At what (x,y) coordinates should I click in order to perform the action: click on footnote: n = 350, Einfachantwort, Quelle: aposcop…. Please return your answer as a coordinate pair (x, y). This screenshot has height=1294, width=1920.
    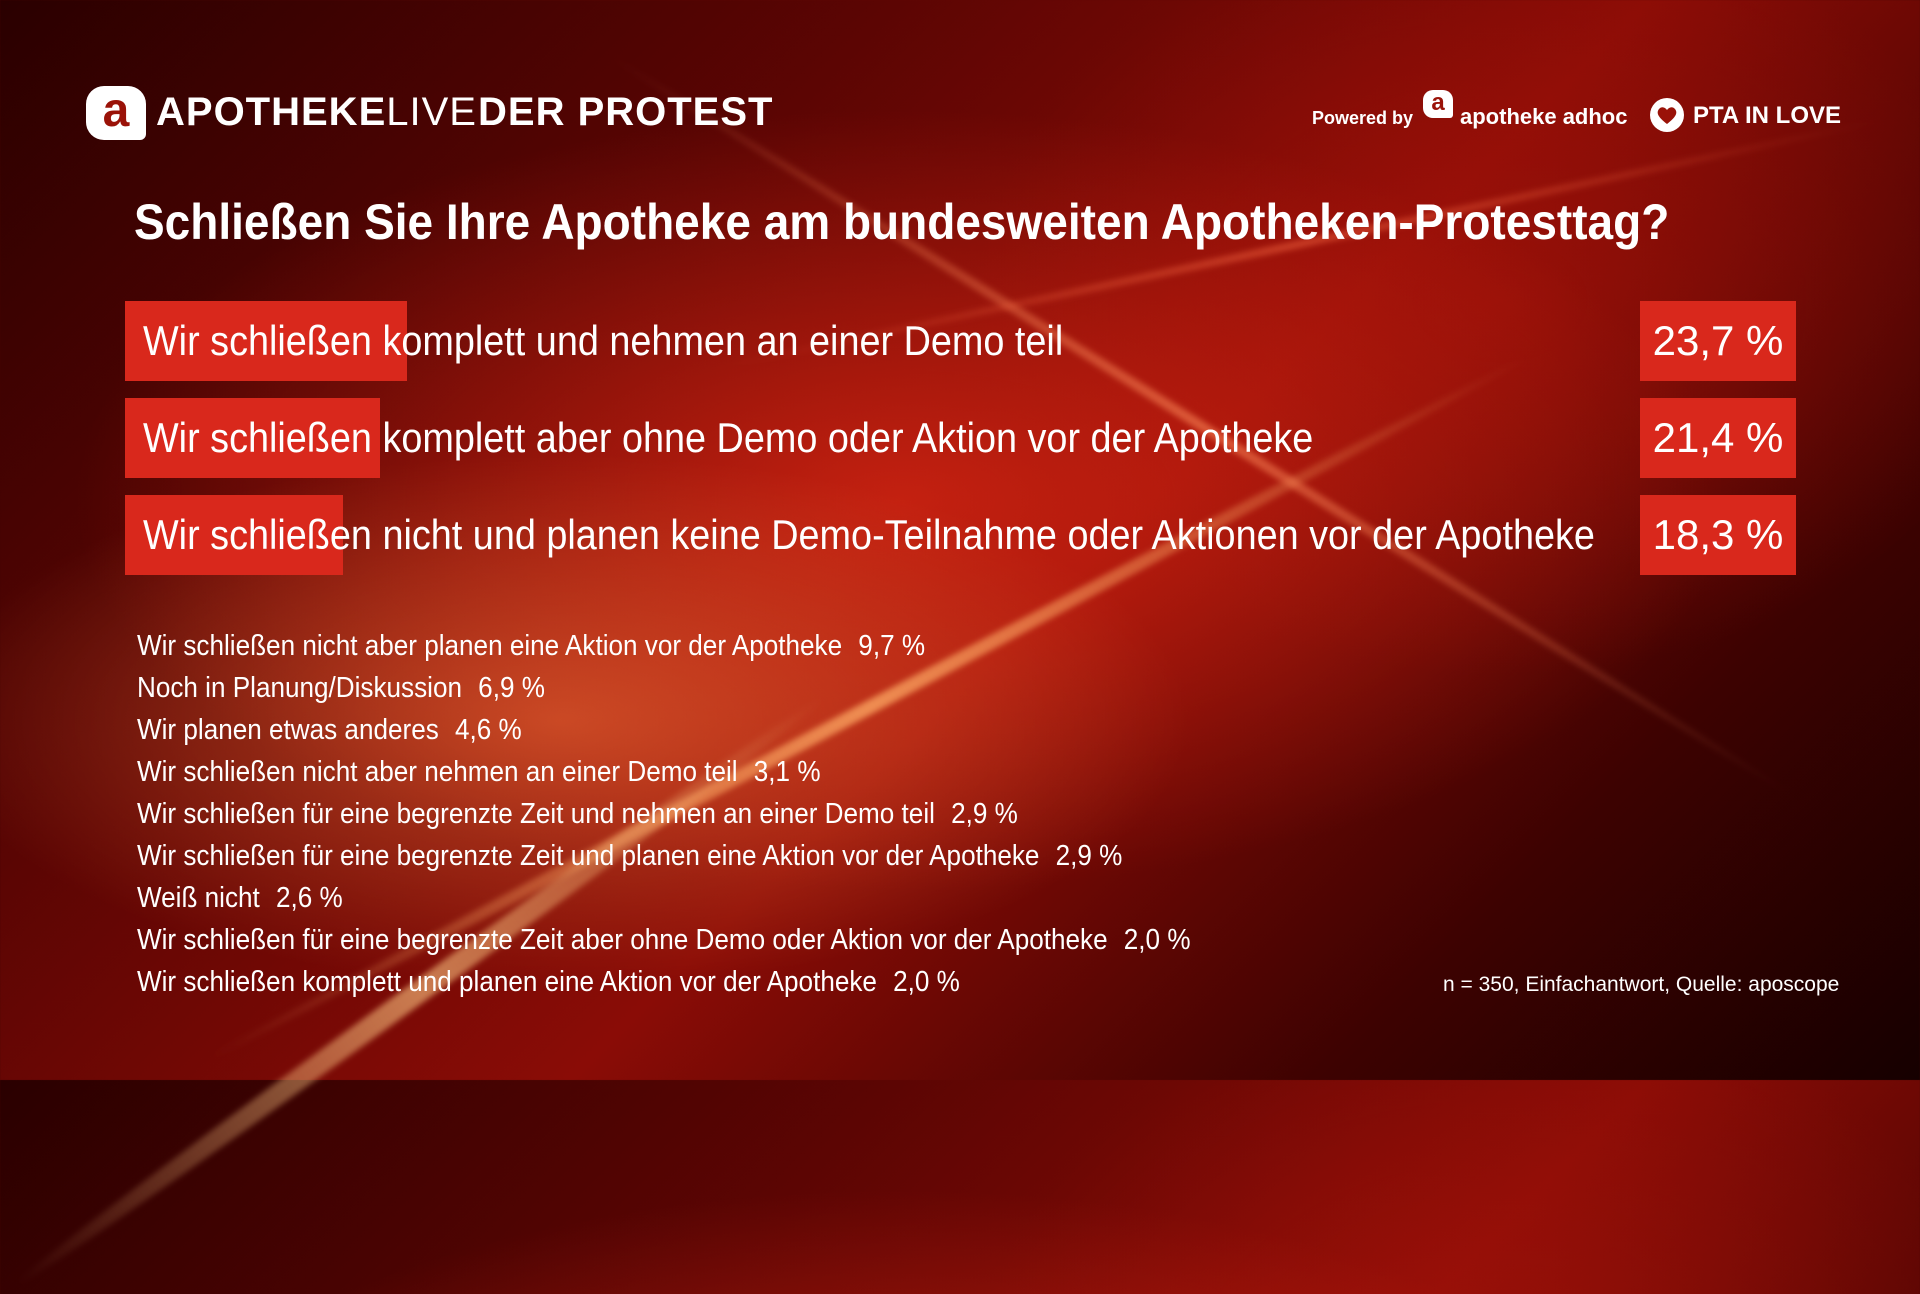
    Looking at the image, I should click on (1641, 984).